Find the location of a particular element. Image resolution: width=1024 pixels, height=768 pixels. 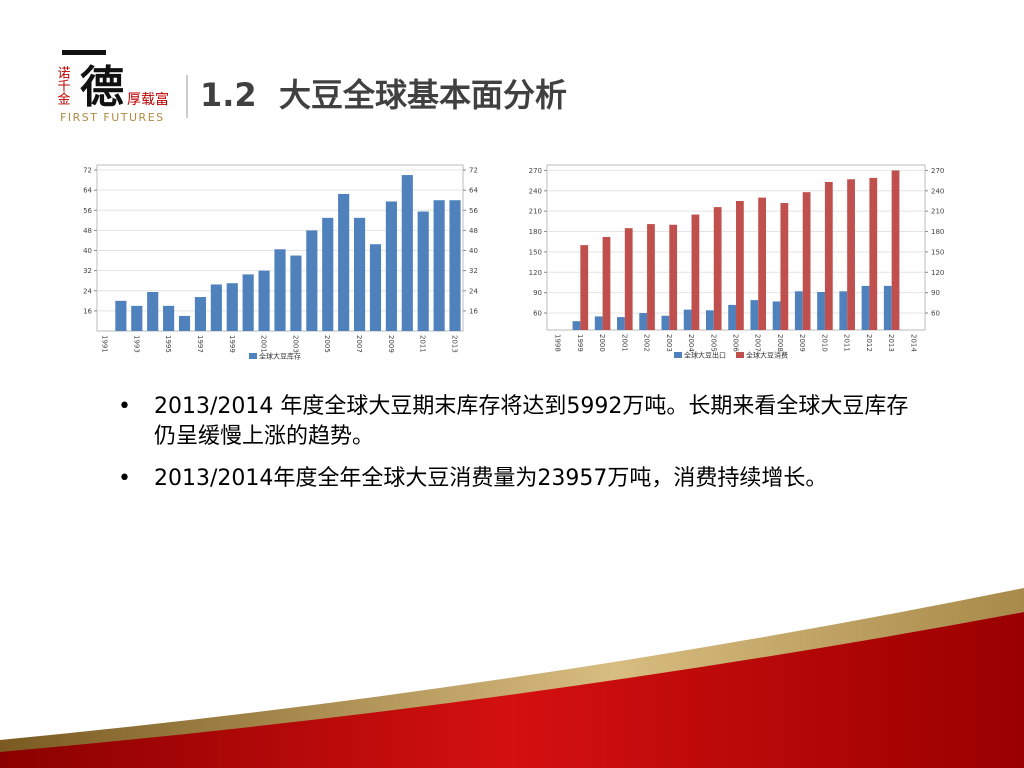

x-tick-label: 1995 is located at coordinates (168, 344).